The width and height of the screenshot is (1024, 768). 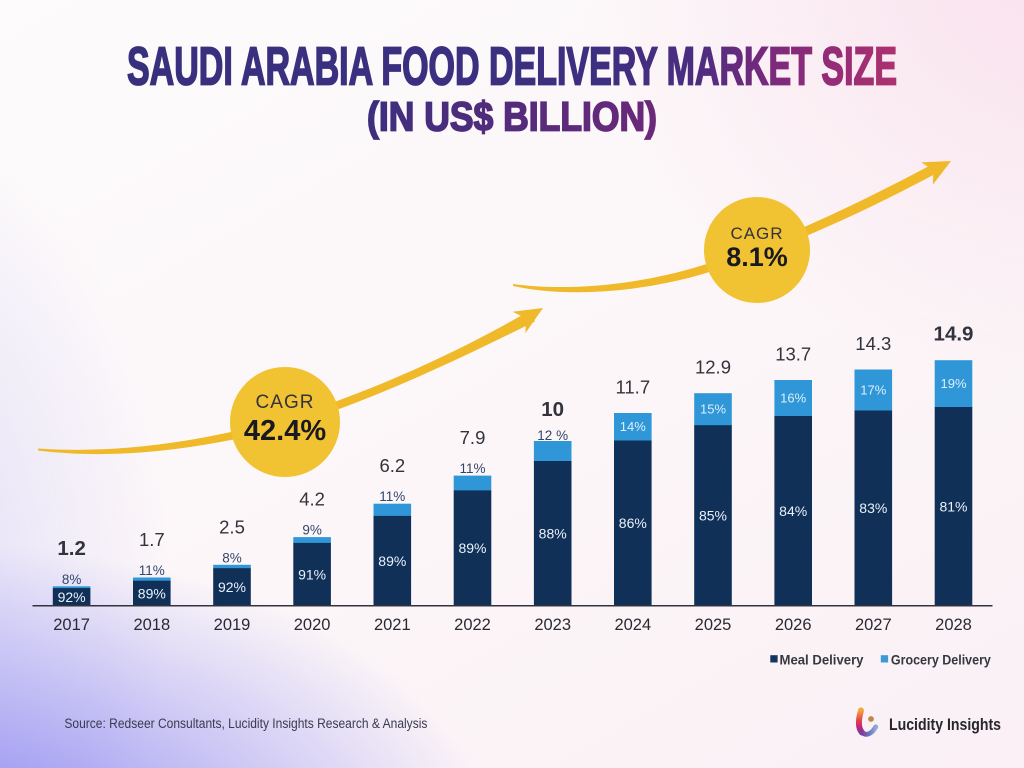 What do you see at coordinates (312, 499) in the screenshot?
I see `svg-text: 4.2` at bounding box center [312, 499].